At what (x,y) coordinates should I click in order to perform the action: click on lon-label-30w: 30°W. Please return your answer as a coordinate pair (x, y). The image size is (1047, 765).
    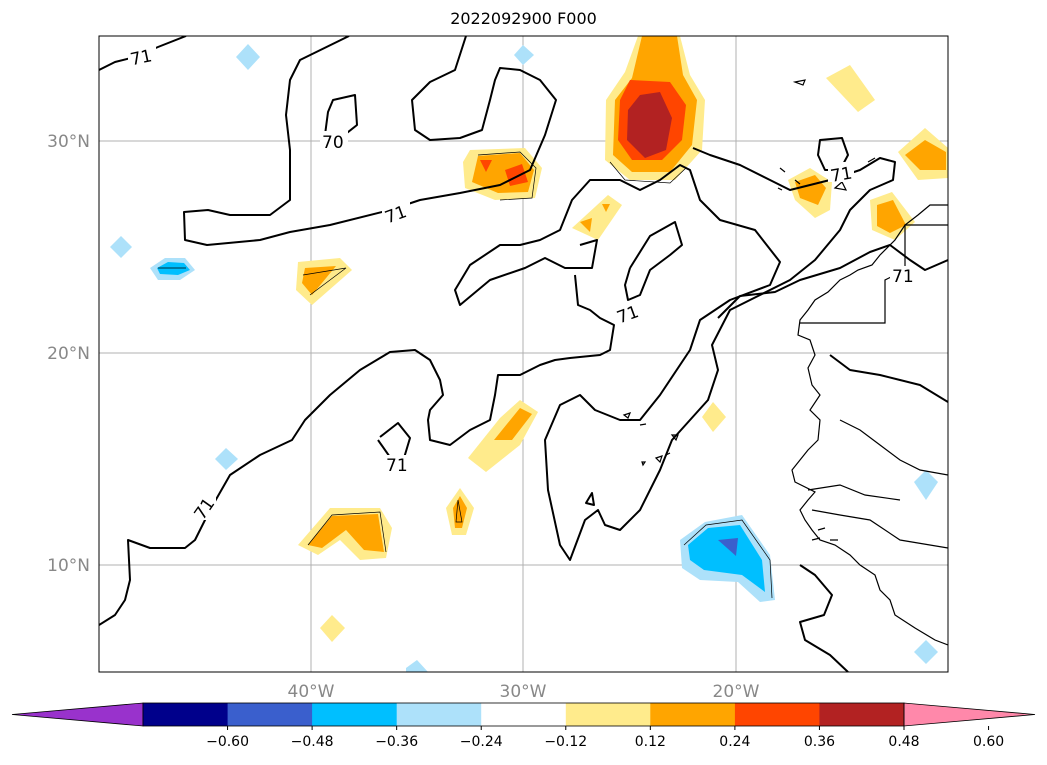
    Looking at the image, I should click on (523, 692).